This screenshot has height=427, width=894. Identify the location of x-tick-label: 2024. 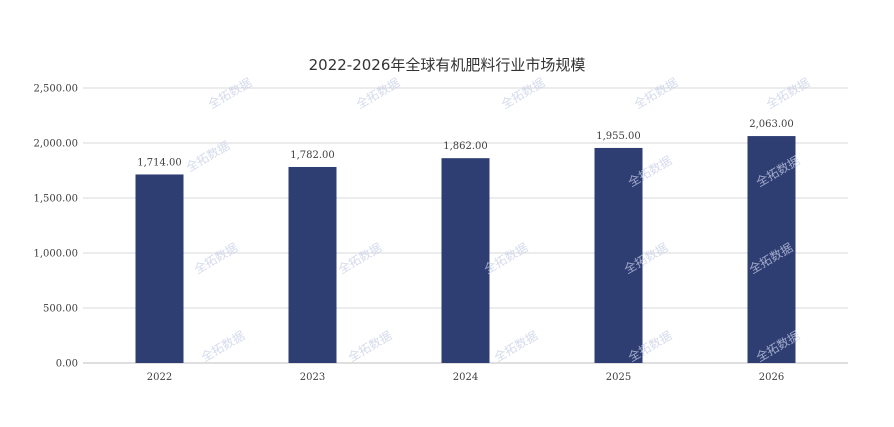
(465, 377).